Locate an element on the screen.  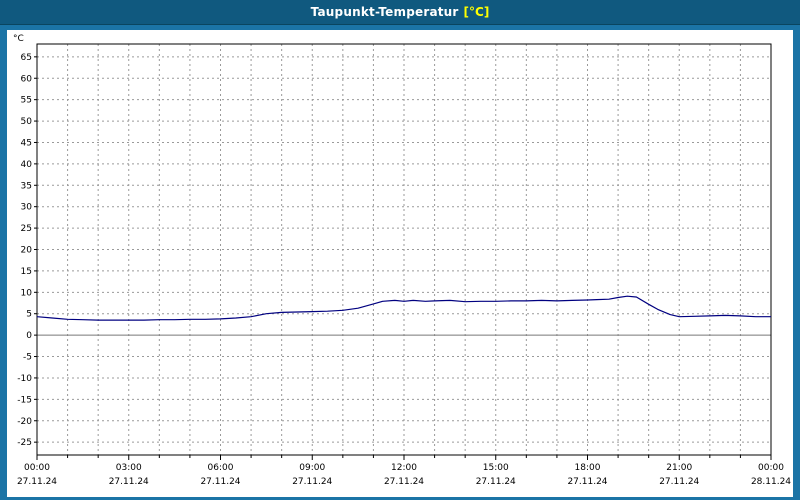
y-tick-label: -20 is located at coordinates (24, 422).